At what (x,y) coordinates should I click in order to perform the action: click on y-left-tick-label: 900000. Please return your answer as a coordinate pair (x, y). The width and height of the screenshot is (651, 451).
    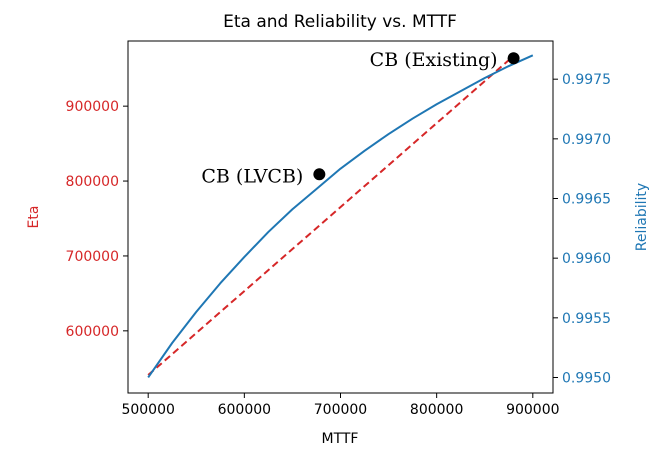
    Looking at the image, I should click on (92, 107).